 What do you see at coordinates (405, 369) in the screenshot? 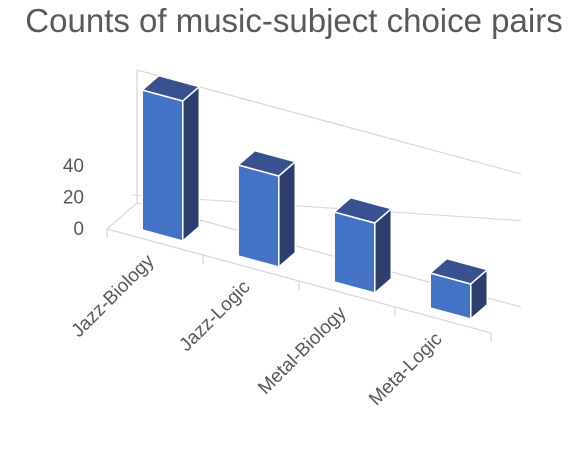
I see `x-category-label: Meta-Logic` at bounding box center [405, 369].